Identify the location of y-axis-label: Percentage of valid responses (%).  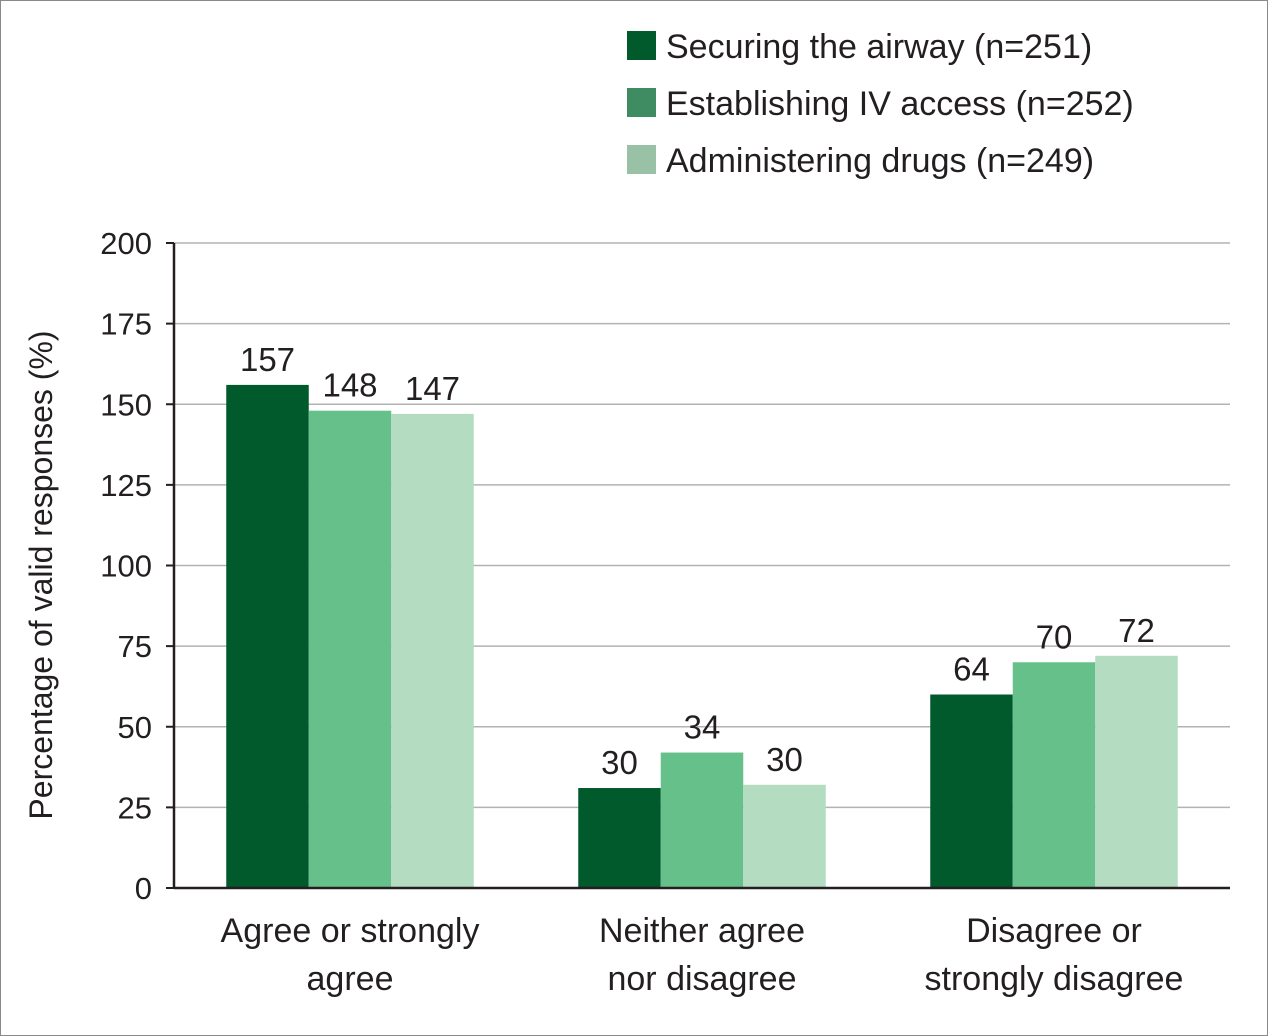
(41, 574).